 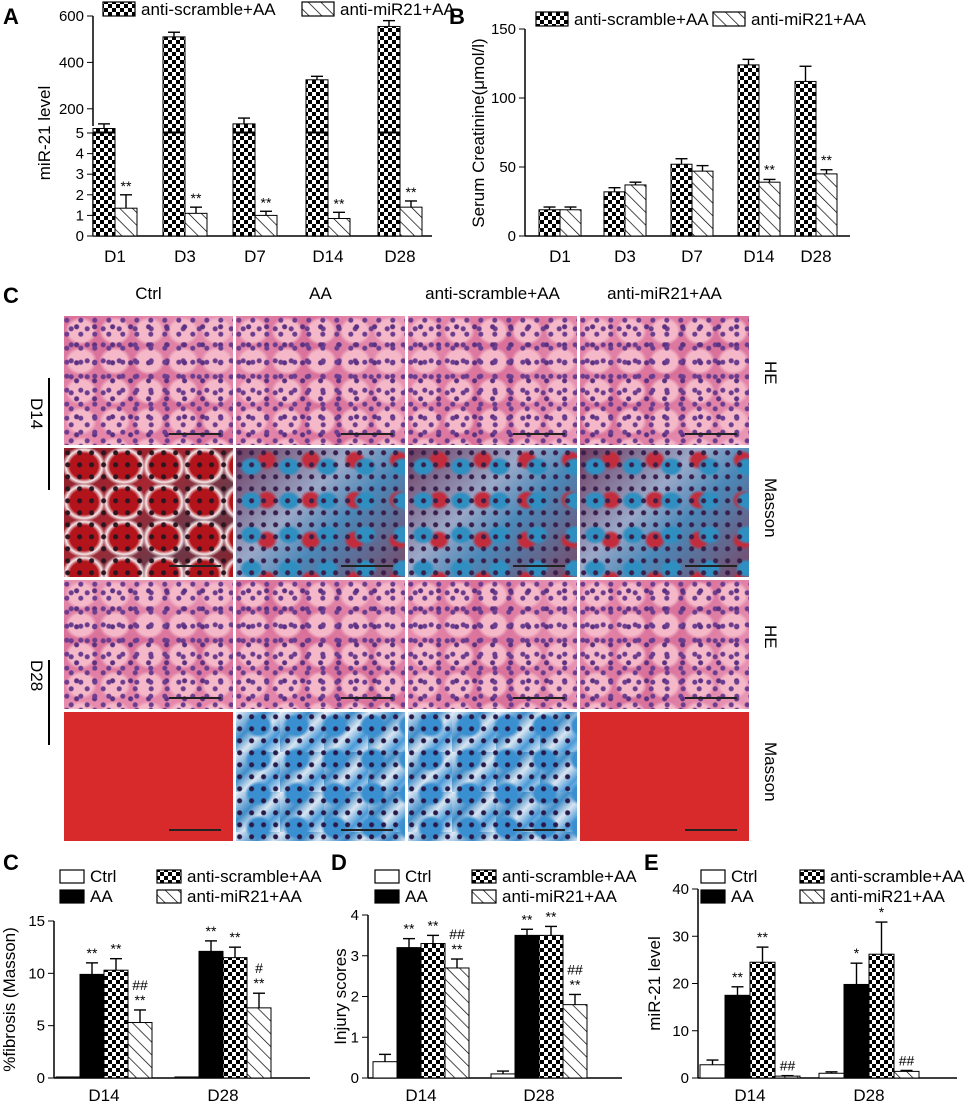 What do you see at coordinates (339, 862) in the screenshot?
I see `panel-label-e: D` at bounding box center [339, 862].